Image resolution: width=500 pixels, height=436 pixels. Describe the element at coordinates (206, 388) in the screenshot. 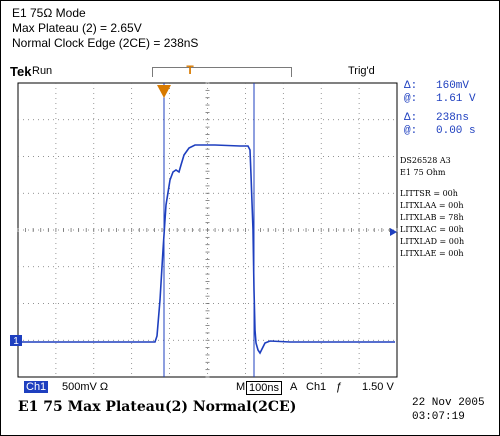

I see `scope-settings-bar: Ch1 500mV Ω M 100ns A Ch1 ƒ 1.50 V` at that location.